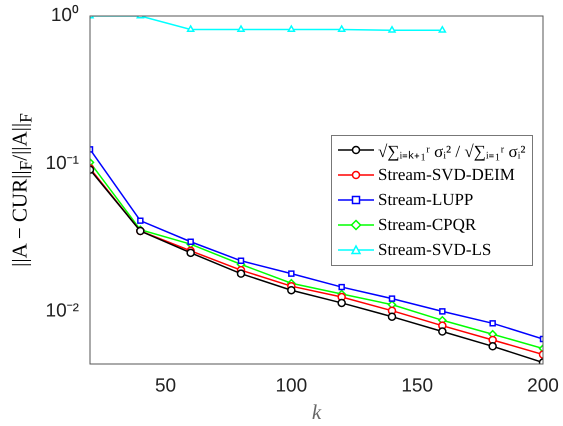 The image size is (563, 426). Describe the element at coordinates (452, 151) in the screenshot. I see `legend-label: √∑ᵢ₌ₖ₊₁ʳ σᵢ² / √∑ᵢ₌₁ʳ σᵢ²` at that location.